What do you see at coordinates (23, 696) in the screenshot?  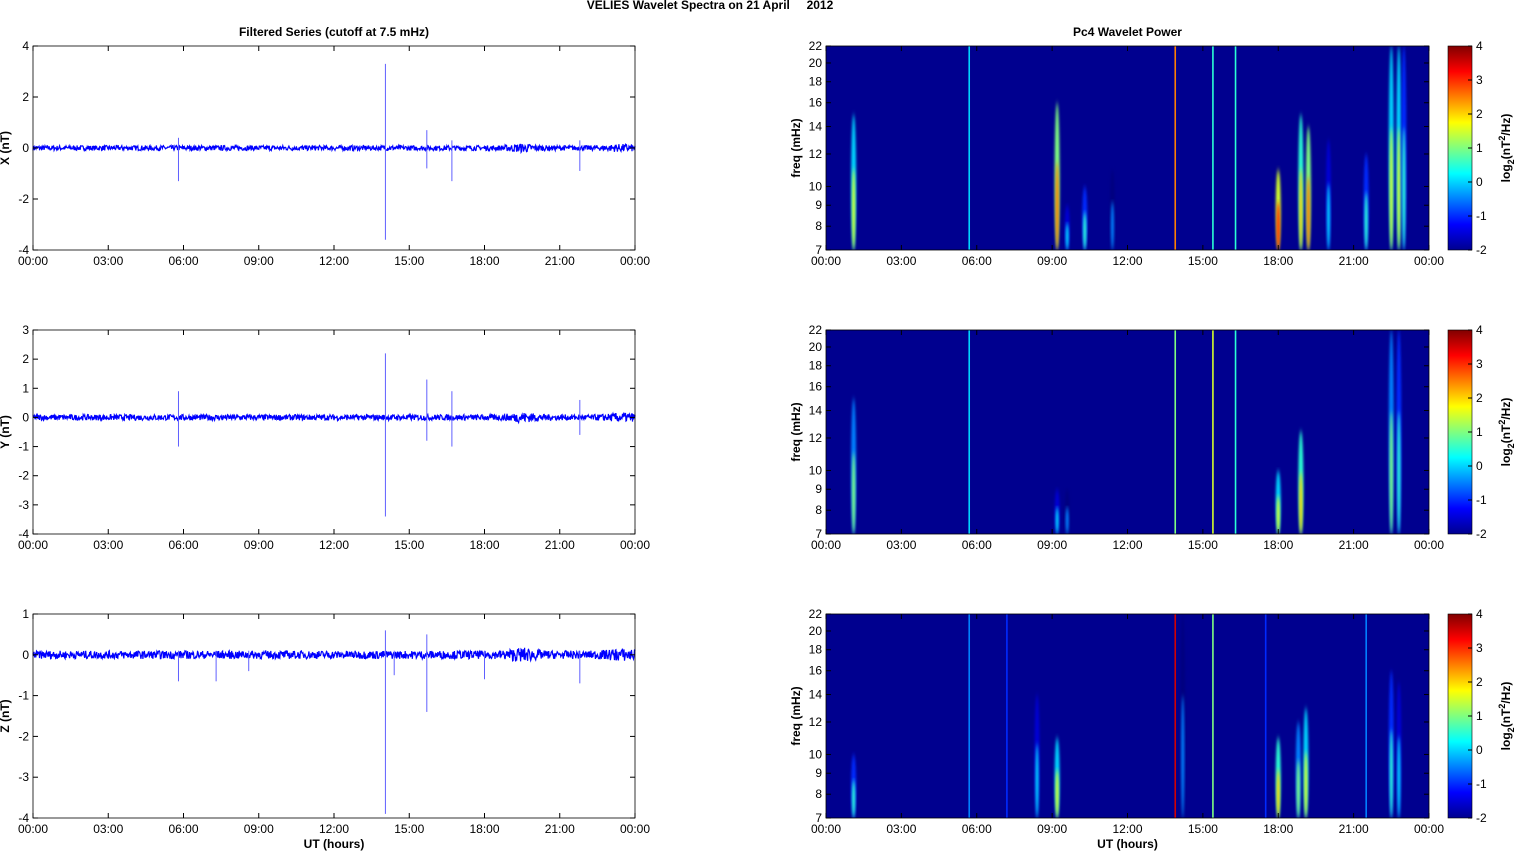 I see `y-tick-label: -1` at bounding box center [23, 696].